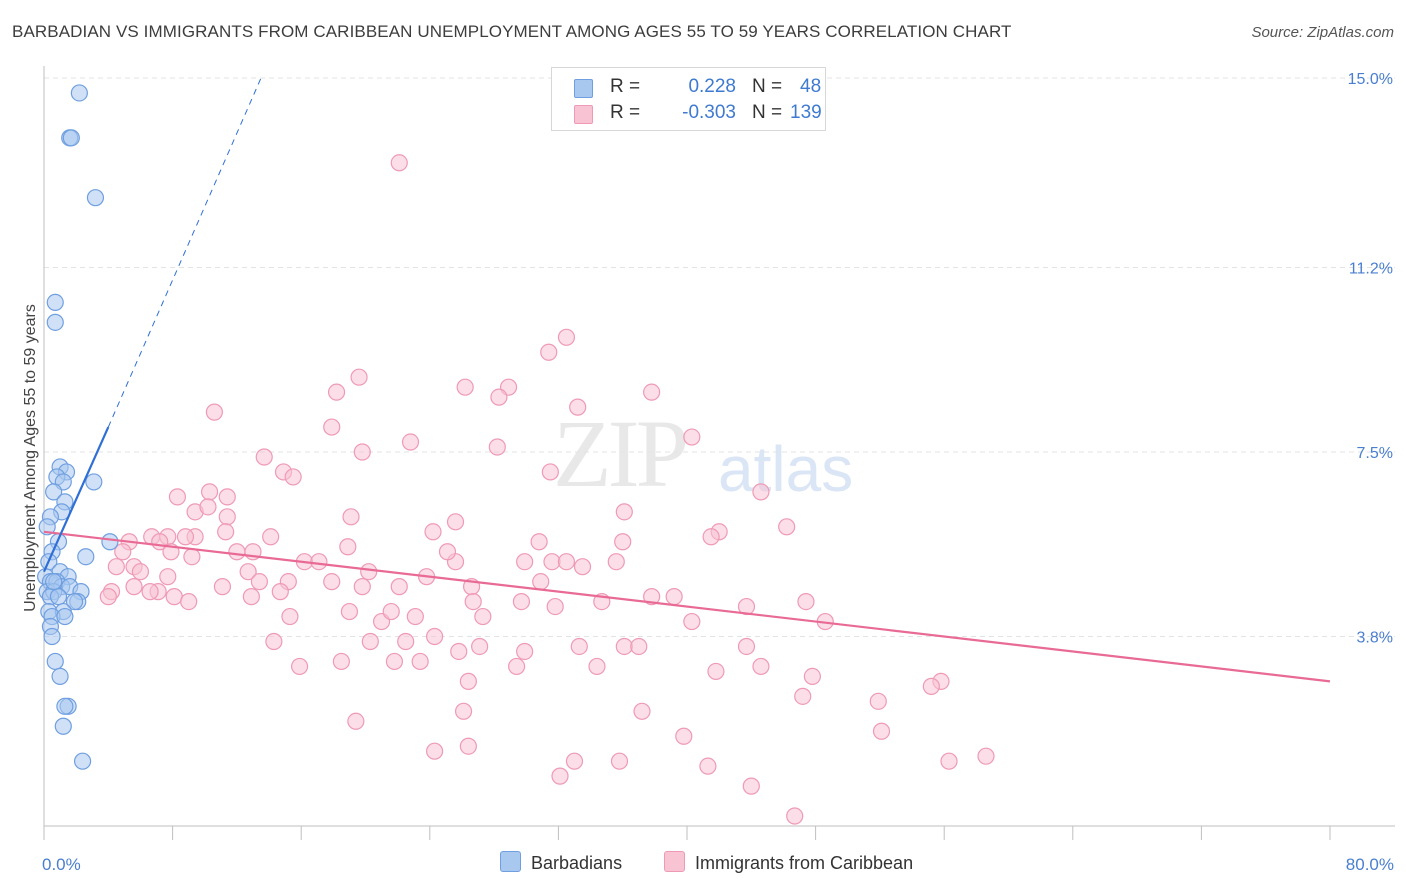  Describe the element at coordinates (510, 861) in the screenshot. I see `bottom-legend-swatch-barbadians` at that location.